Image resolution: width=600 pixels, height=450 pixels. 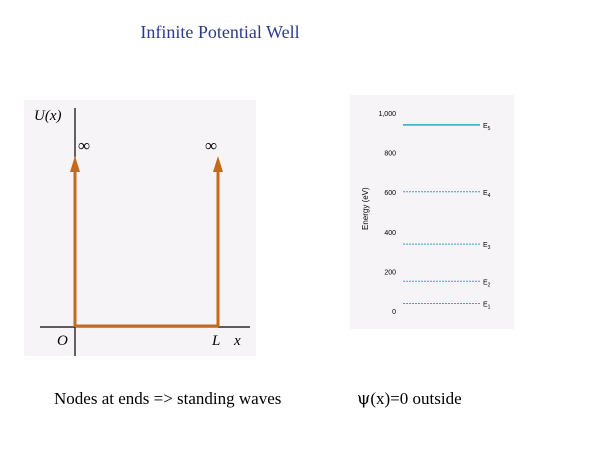 What do you see at coordinates (487, 306) in the screenshot?
I see `energy-level-label: E1` at bounding box center [487, 306].